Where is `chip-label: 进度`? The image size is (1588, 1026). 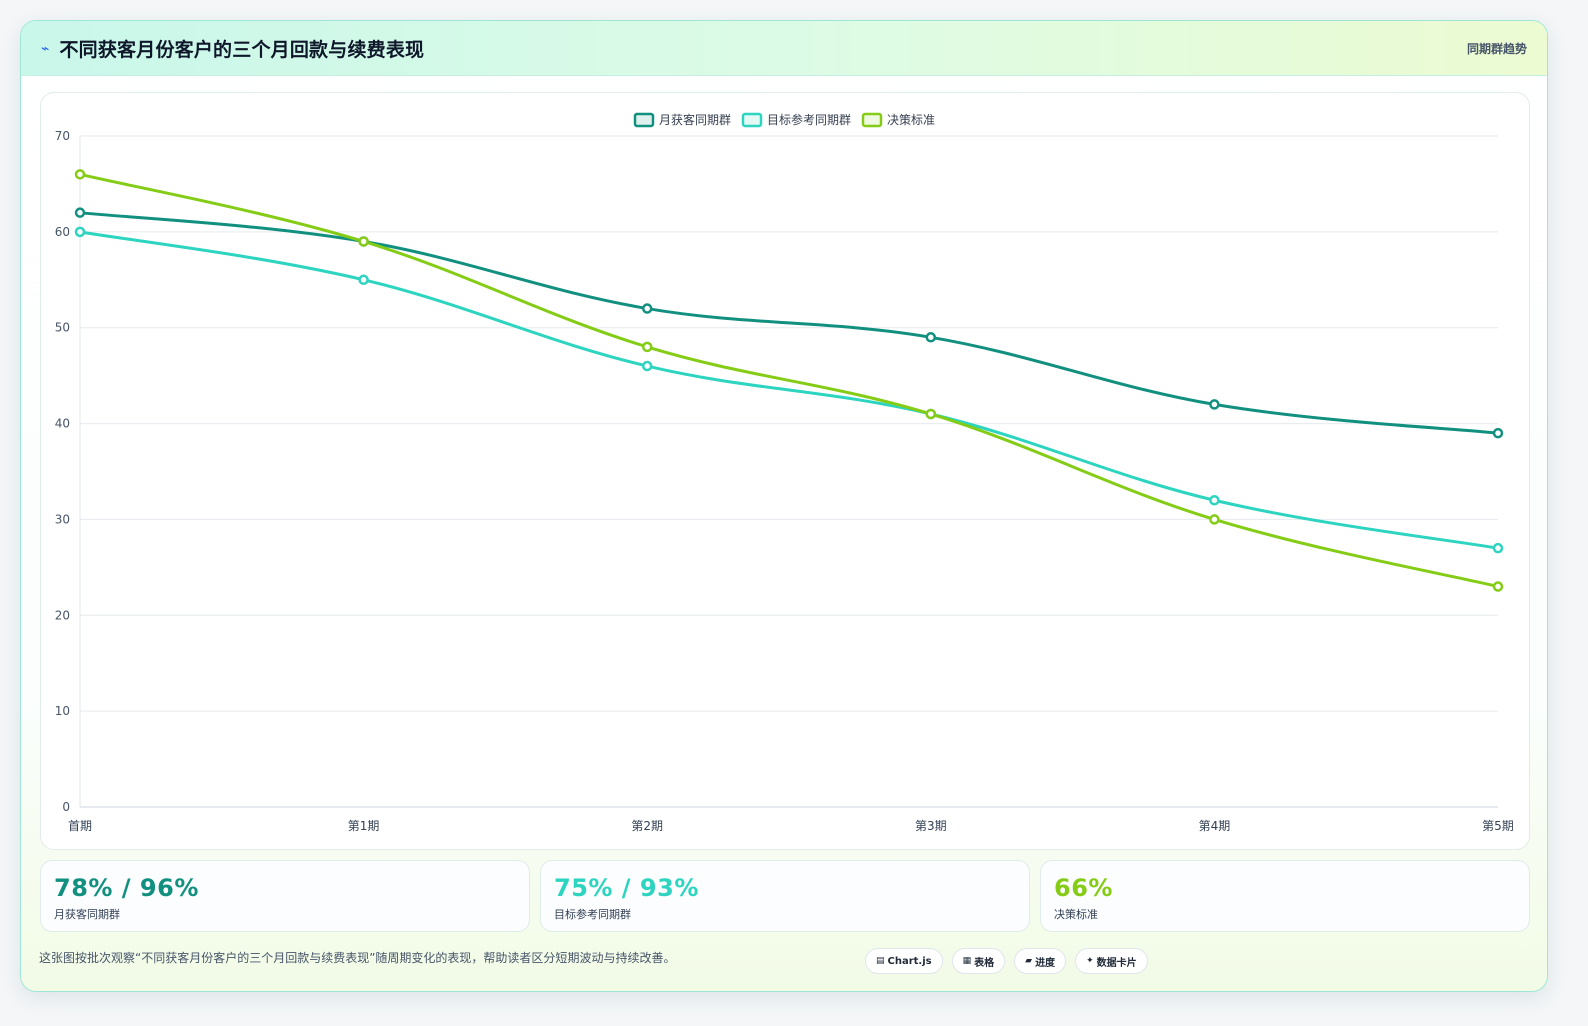 chip-label: 进度 is located at coordinates (1045, 963).